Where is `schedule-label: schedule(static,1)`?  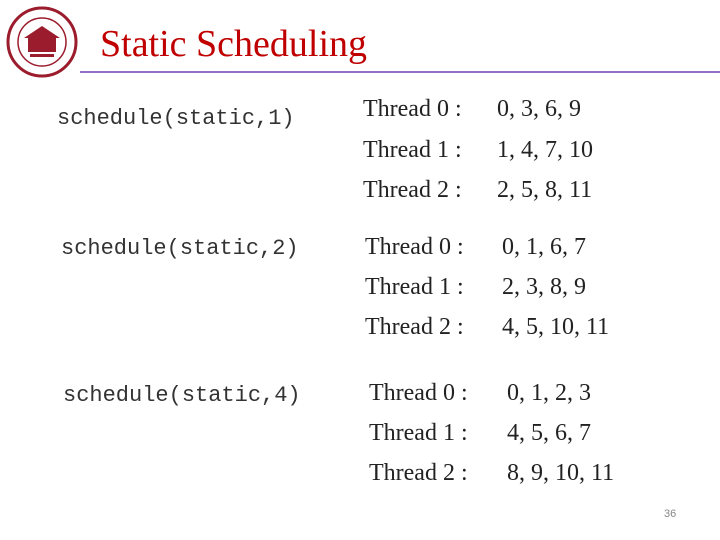
schedule-label: schedule(static,1) is located at coordinates (176, 118).